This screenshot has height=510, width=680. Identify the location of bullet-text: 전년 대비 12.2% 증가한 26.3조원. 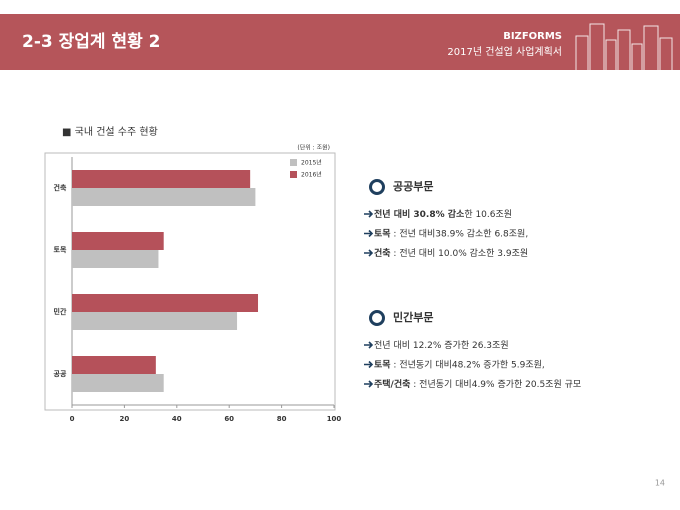
(441, 345).